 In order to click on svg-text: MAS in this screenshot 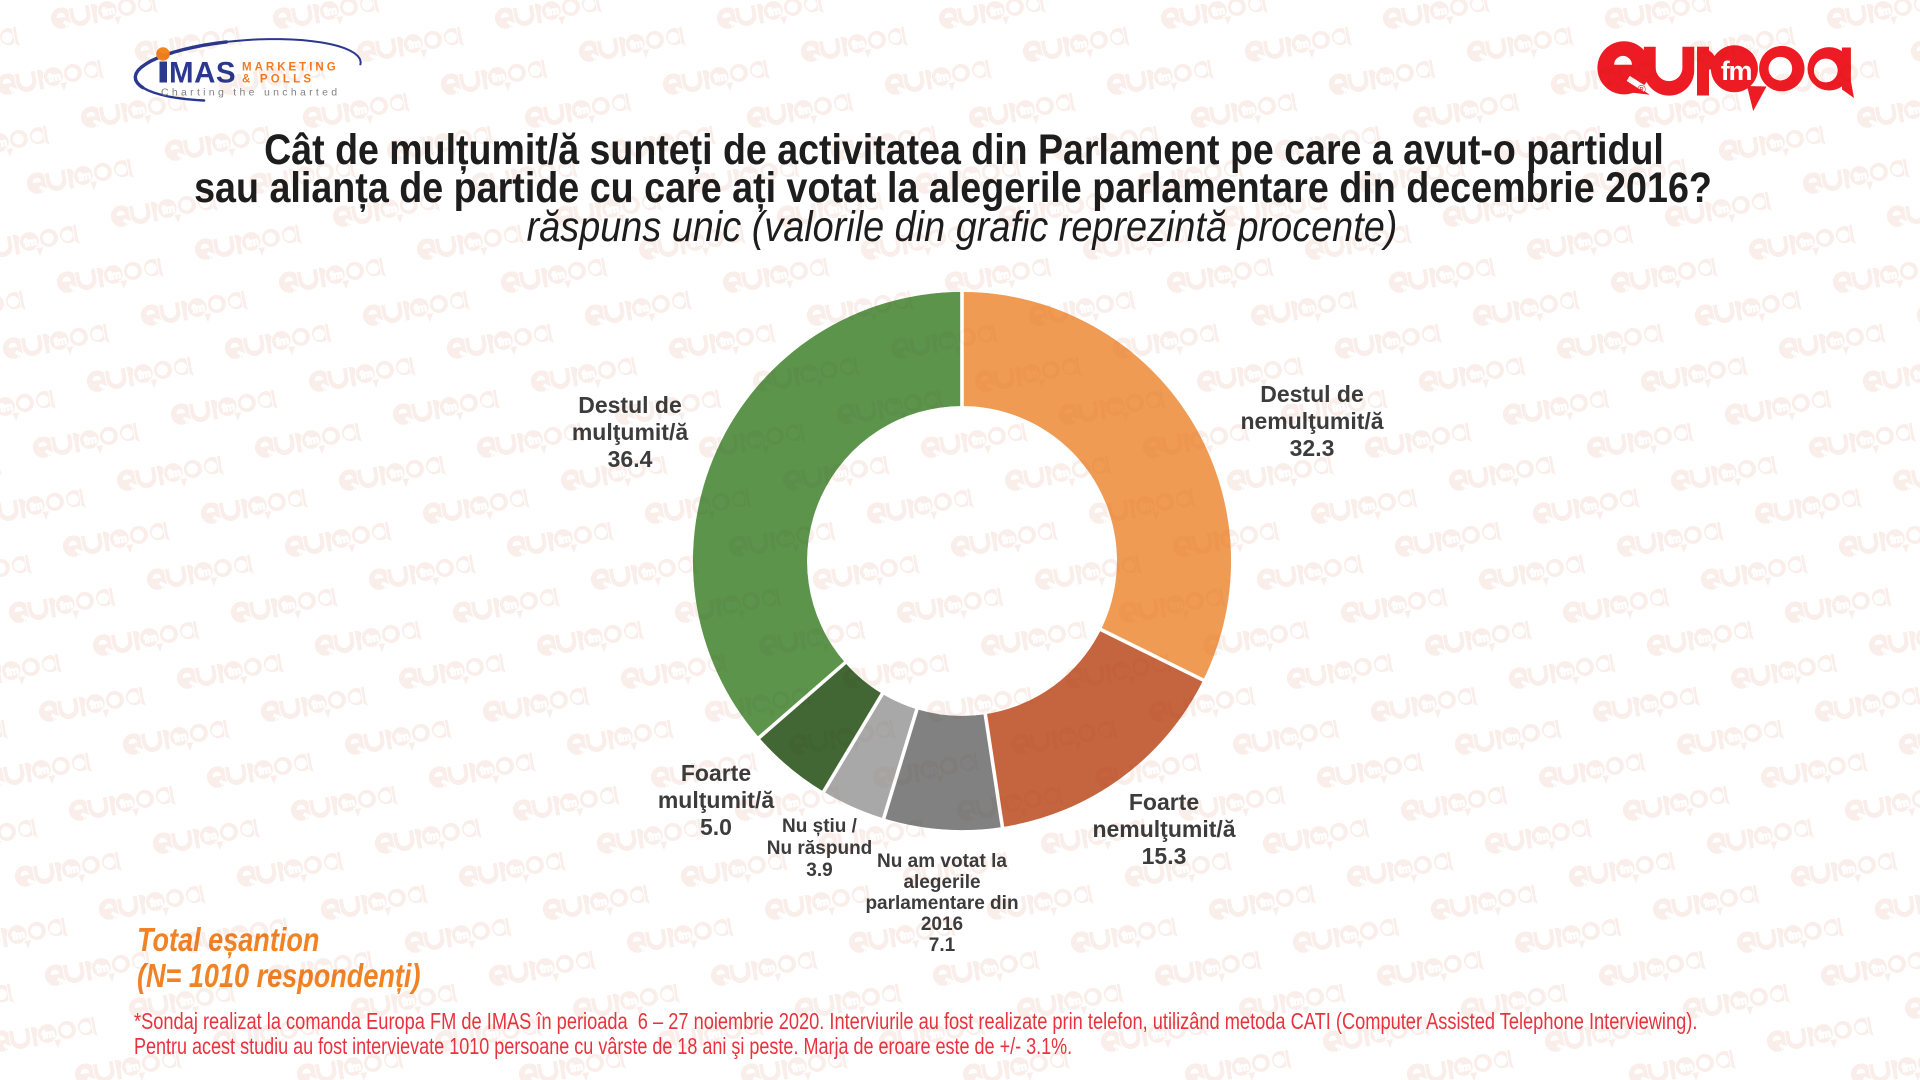, I will do `click(202, 73)`.